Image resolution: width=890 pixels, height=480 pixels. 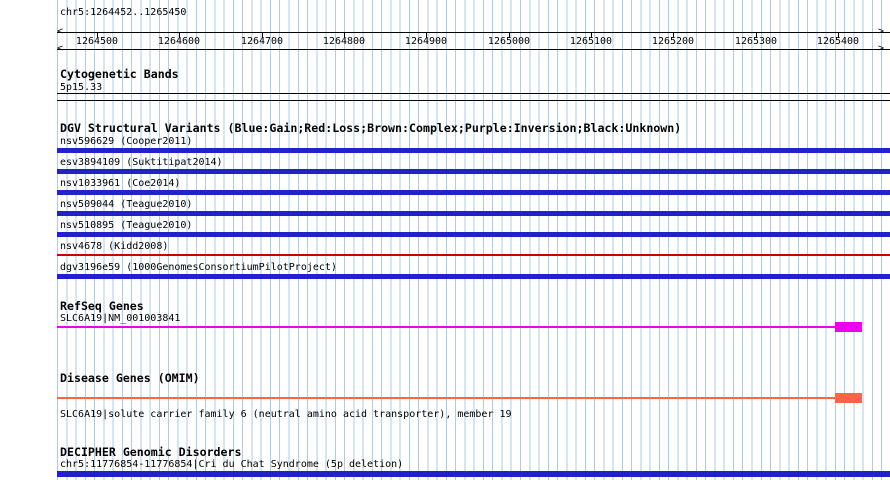 I want to click on variant-label: nsv4678 (Kidd2008), so click(x=114, y=246).